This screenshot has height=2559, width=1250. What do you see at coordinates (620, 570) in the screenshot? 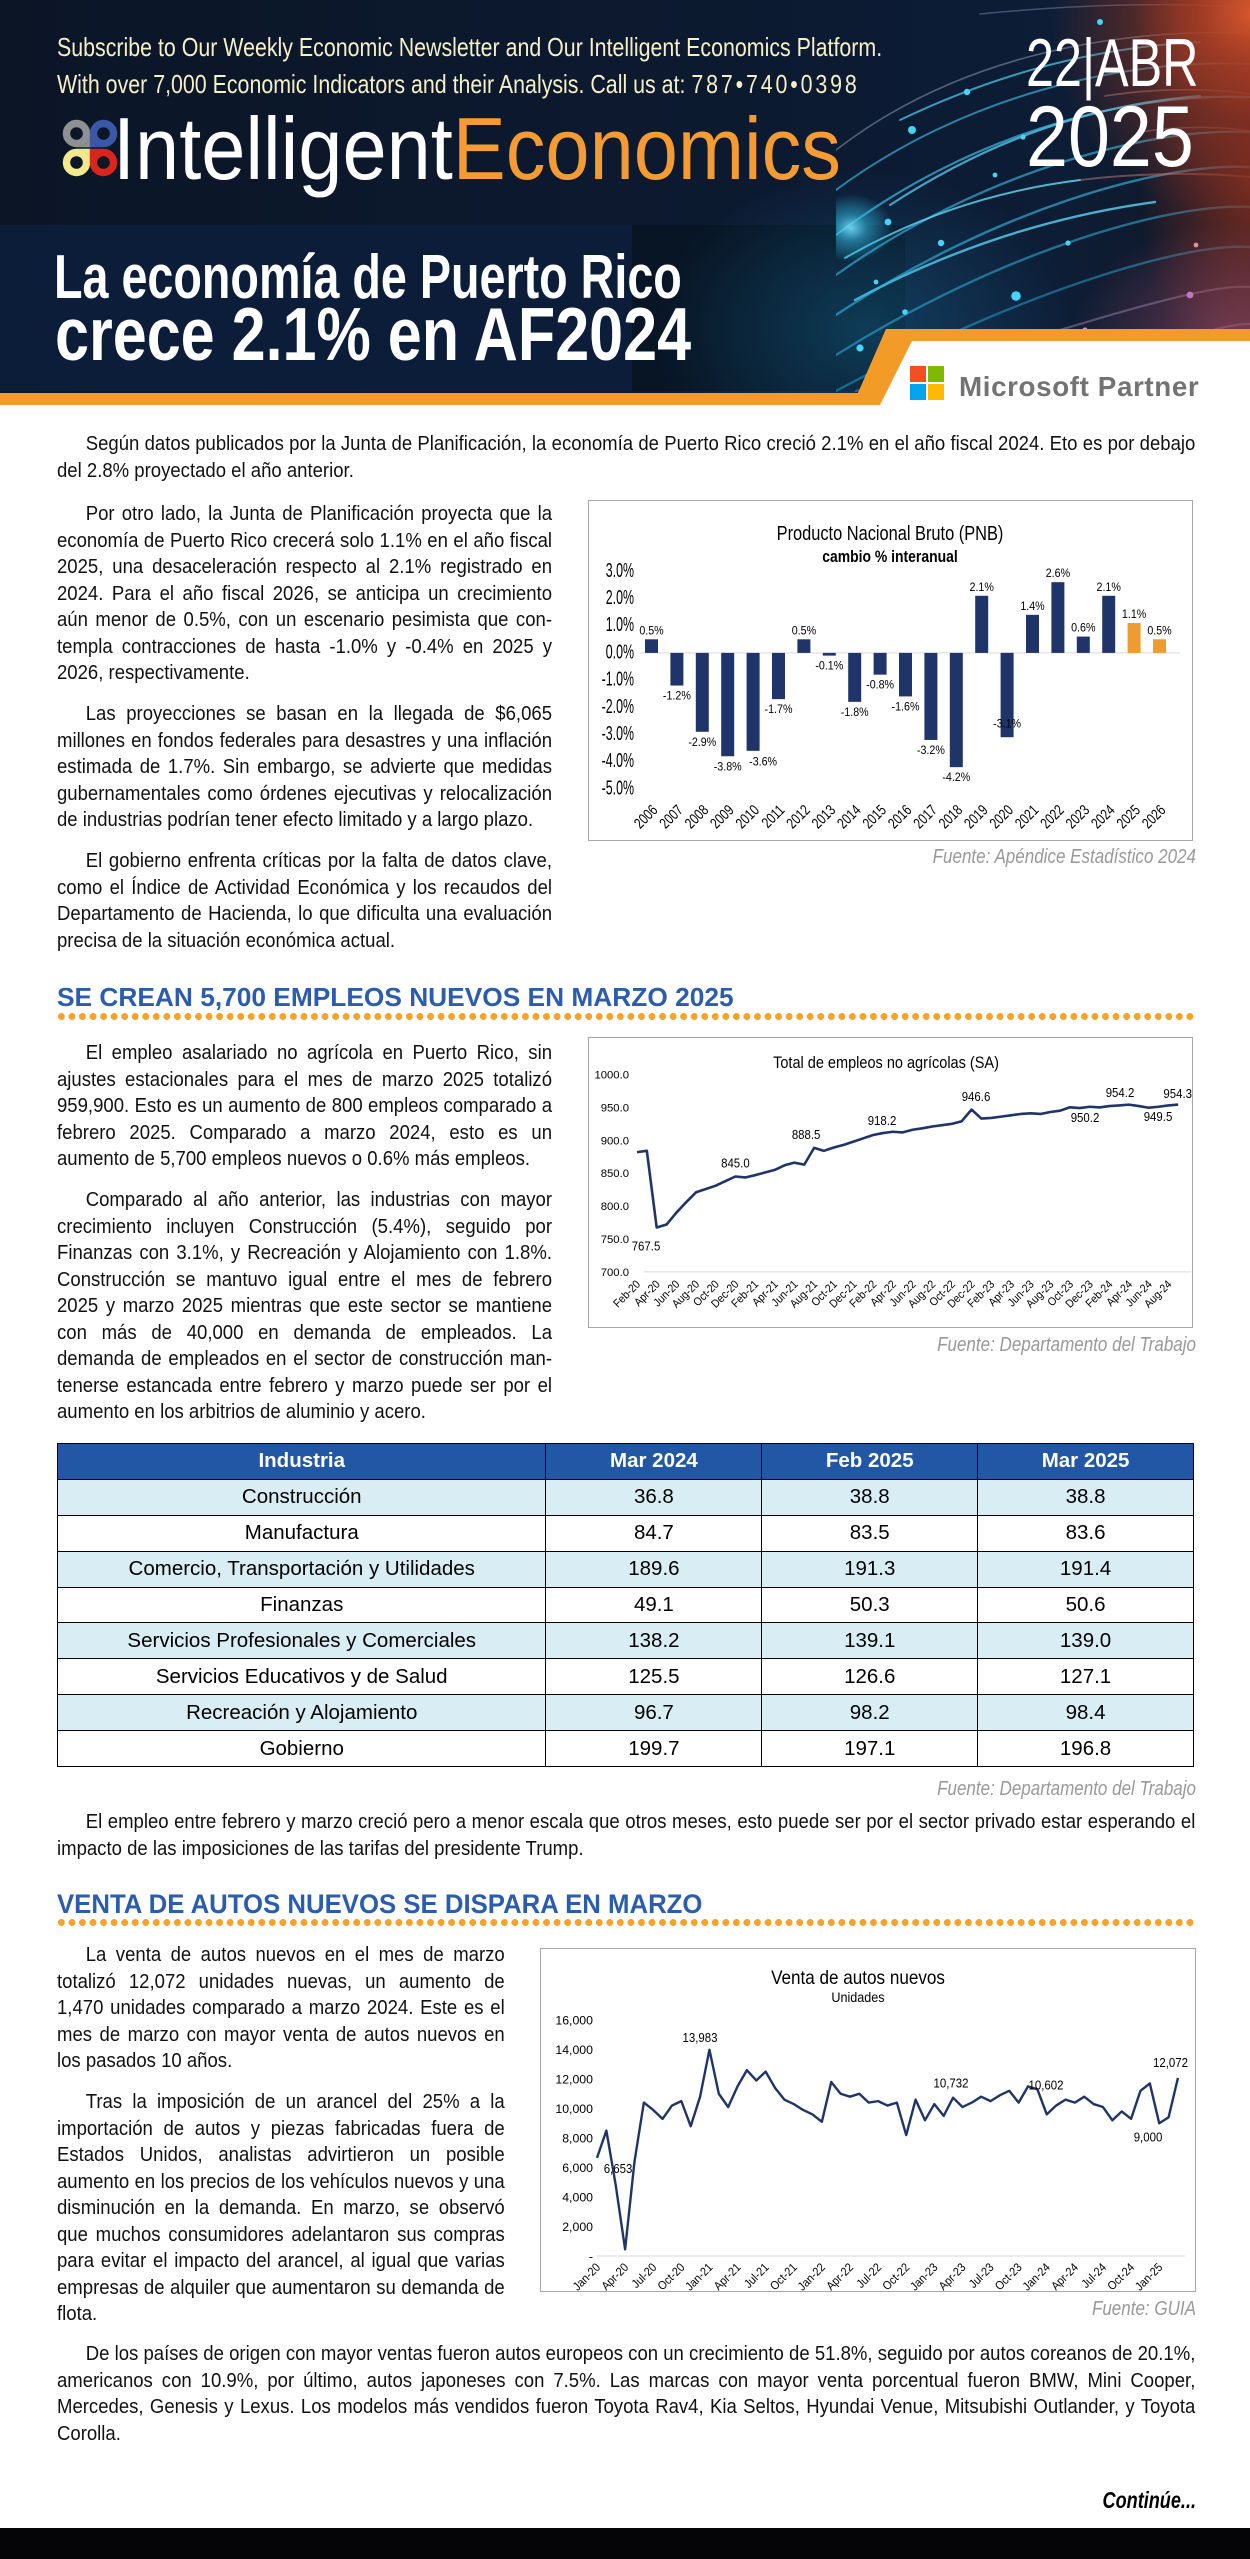
I see `svg-text: 3.0%` at bounding box center [620, 570].